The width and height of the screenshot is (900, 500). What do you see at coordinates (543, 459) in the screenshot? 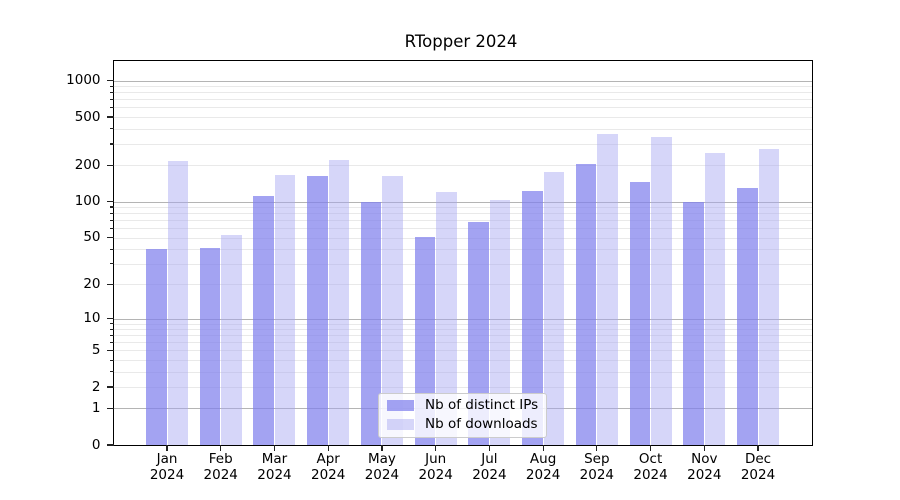
I see `x-tick-month: Aug` at bounding box center [543, 459].